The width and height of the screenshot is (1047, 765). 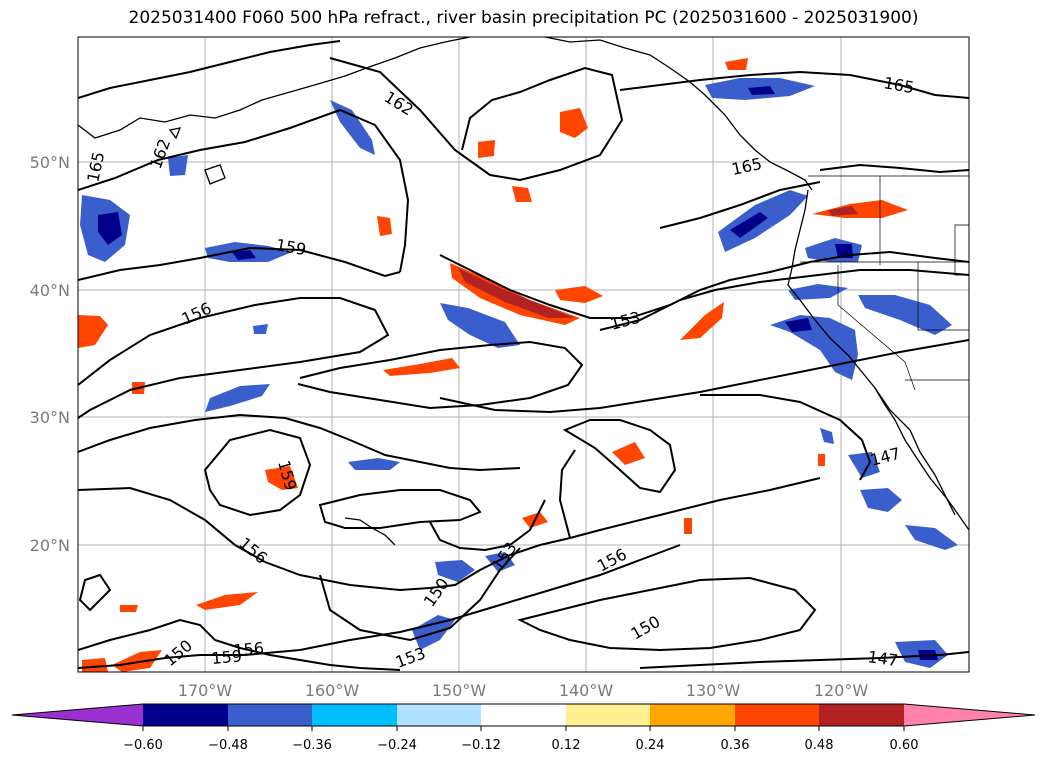 What do you see at coordinates (312, 745) in the screenshot?
I see `colorbar-tick-label: −0.36` at bounding box center [312, 745].